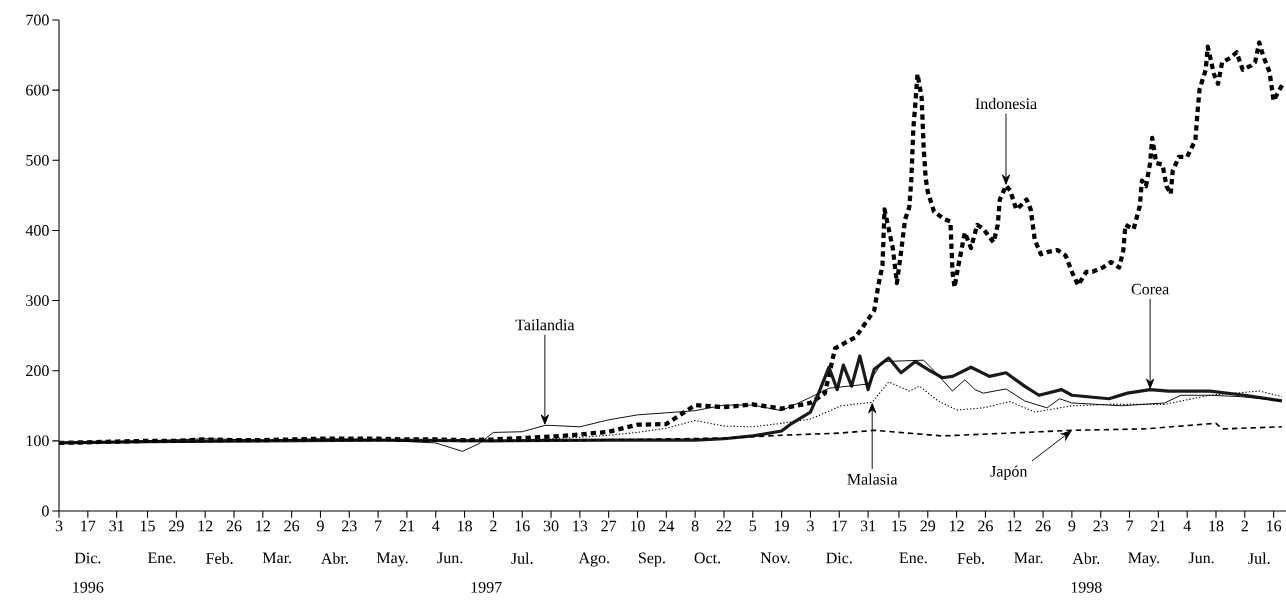 This screenshot has height=607, width=1286. Describe the element at coordinates (37, 300) in the screenshot. I see `y-tick-label: 300` at that location.